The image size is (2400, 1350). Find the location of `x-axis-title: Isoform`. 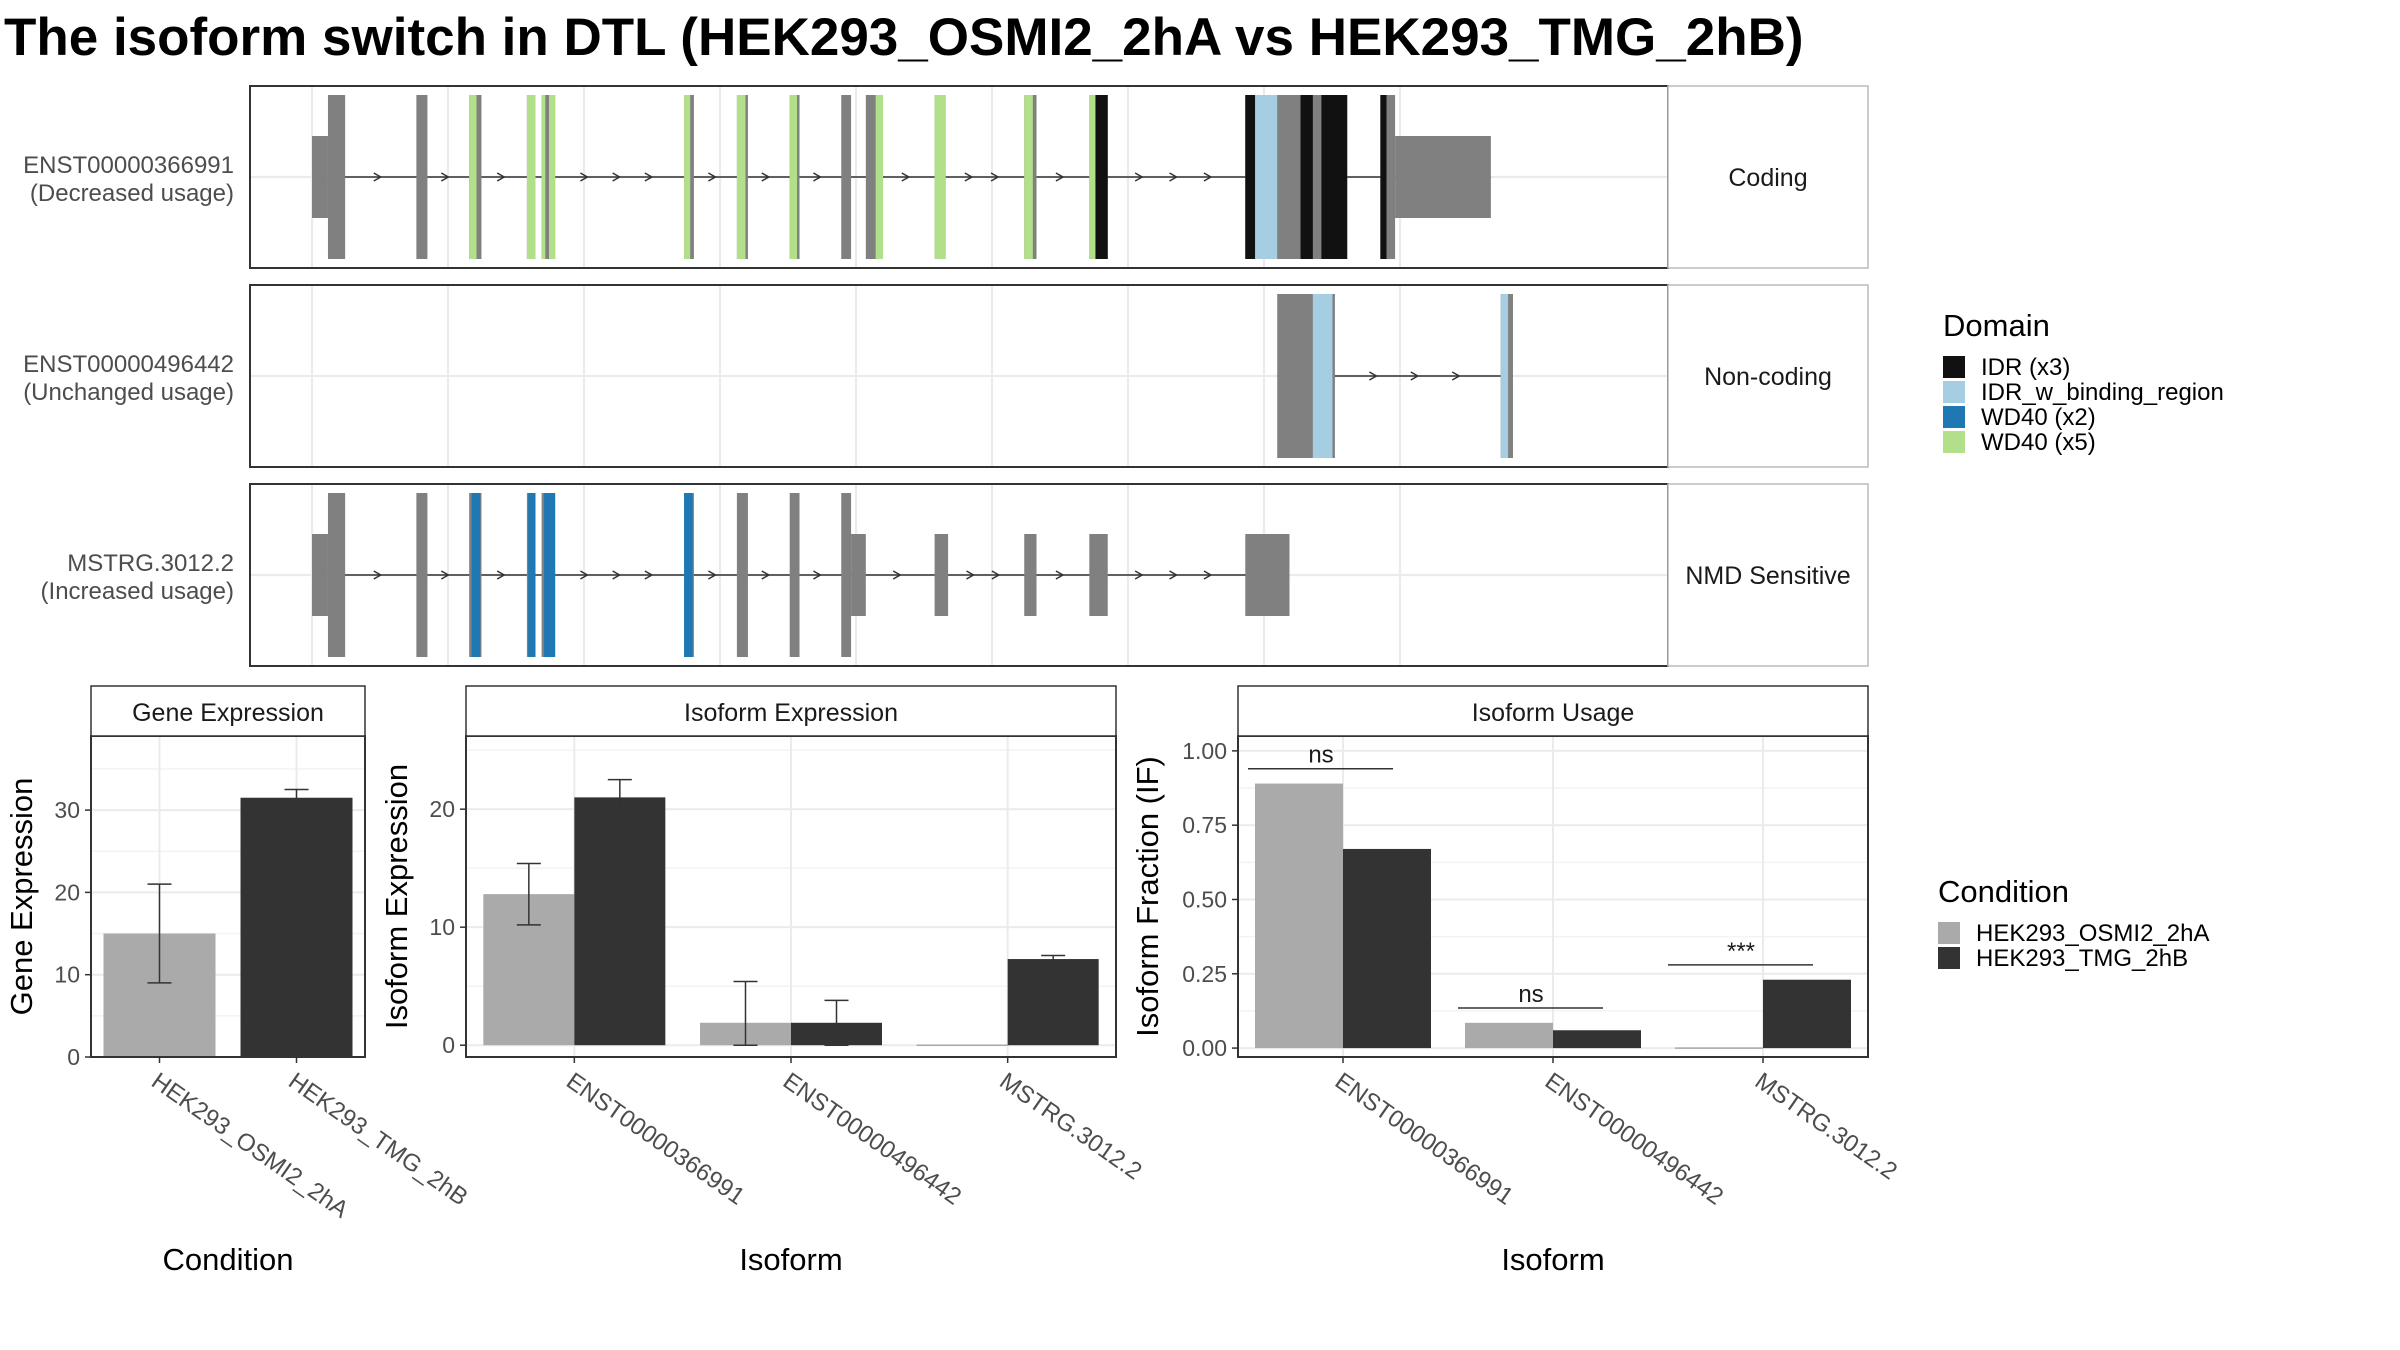

x-axis-title: Isoform is located at coordinates (1552, 1259).